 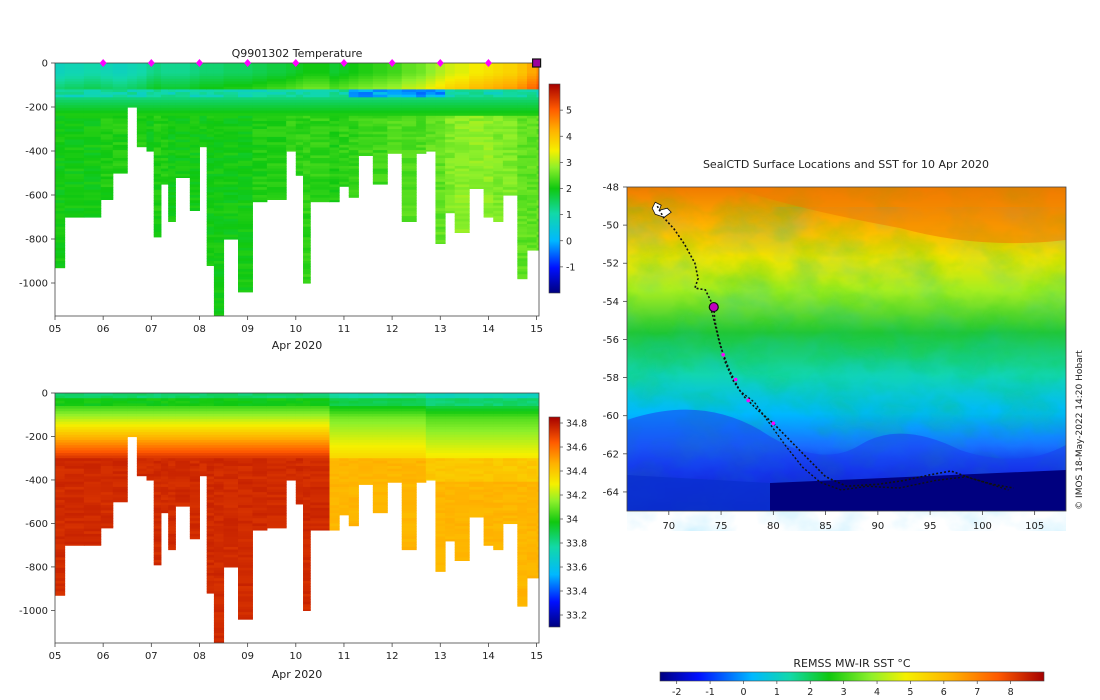 What do you see at coordinates (576, 448) in the screenshot?
I see `colorbar-tick-label: 34.6` at bounding box center [576, 448].